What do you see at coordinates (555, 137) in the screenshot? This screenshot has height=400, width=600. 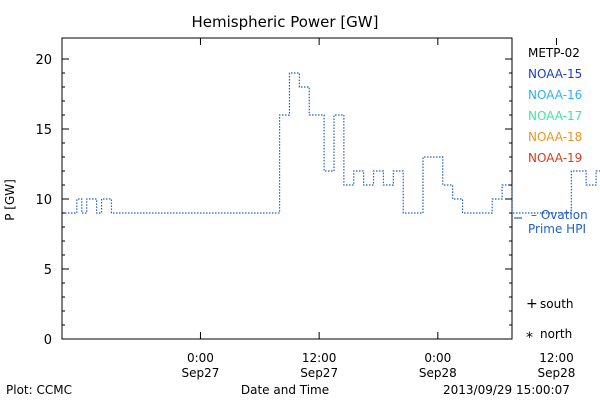 I see `legend-item: NOAA-18` at bounding box center [555, 137].